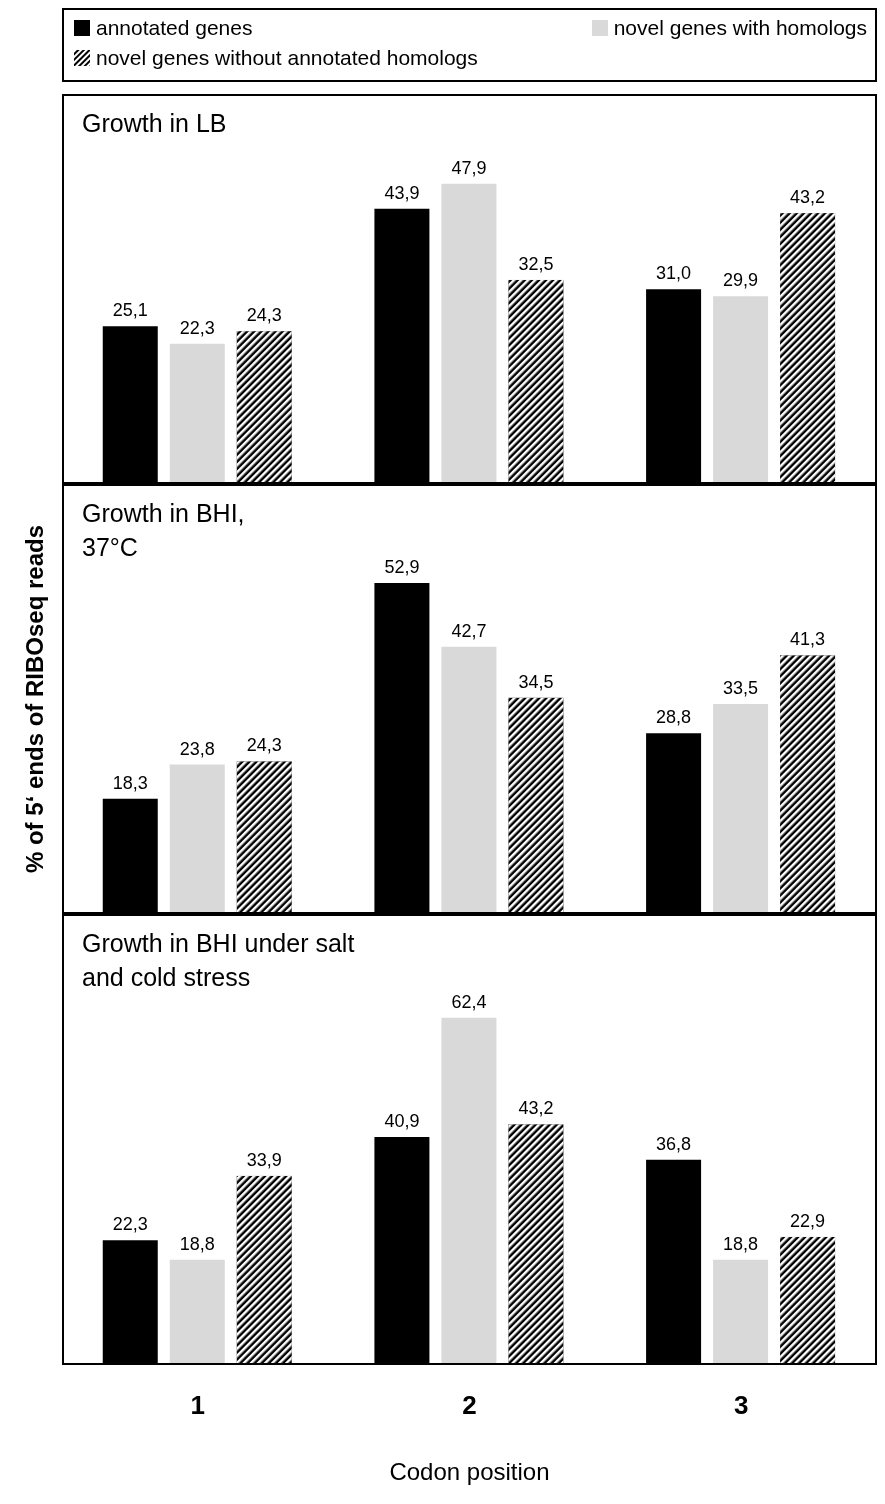 The image size is (885, 1504). Describe the element at coordinates (741, 1405) in the screenshot. I see `x-tick-label: 3` at that location.